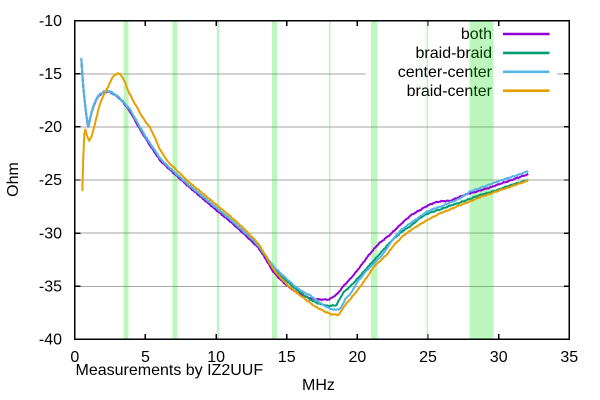  I want to click on svg-text: 10, so click(216, 357).